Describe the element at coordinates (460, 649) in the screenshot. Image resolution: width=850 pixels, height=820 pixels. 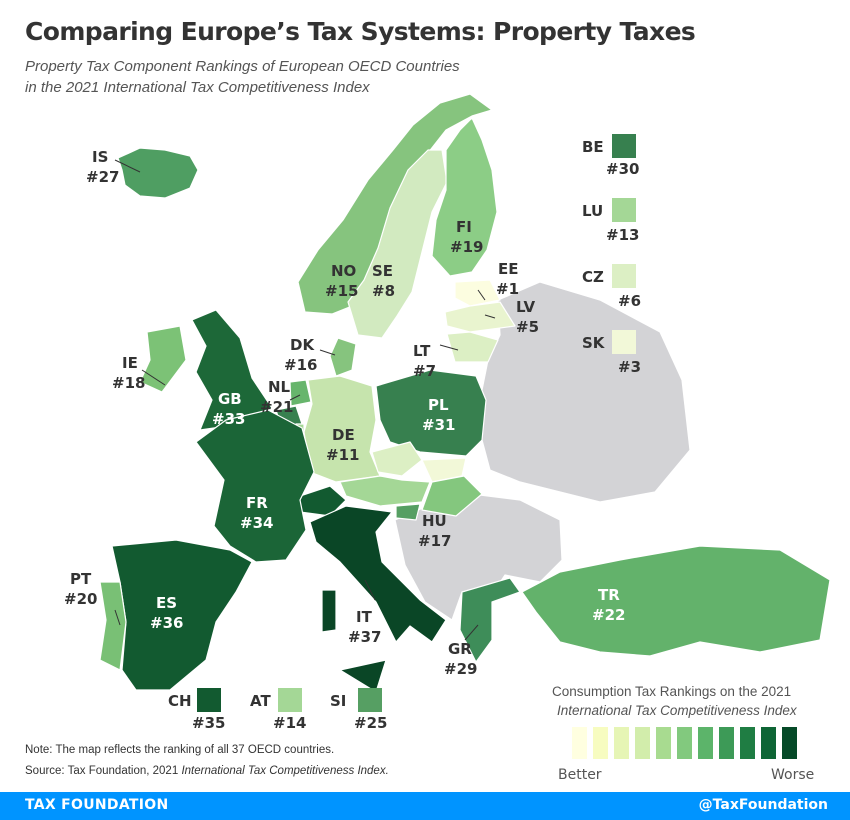
I see `label-gr-code: GR` at that location.